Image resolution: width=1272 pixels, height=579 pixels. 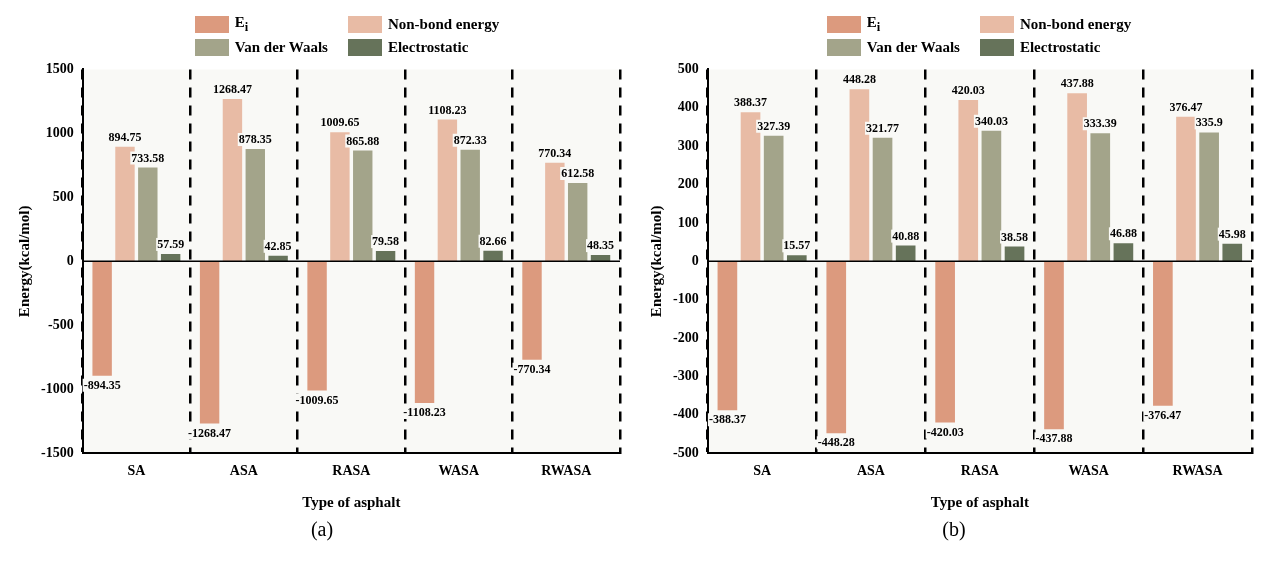 I want to click on data-label: -437.88, so click(x=1054, y=438).